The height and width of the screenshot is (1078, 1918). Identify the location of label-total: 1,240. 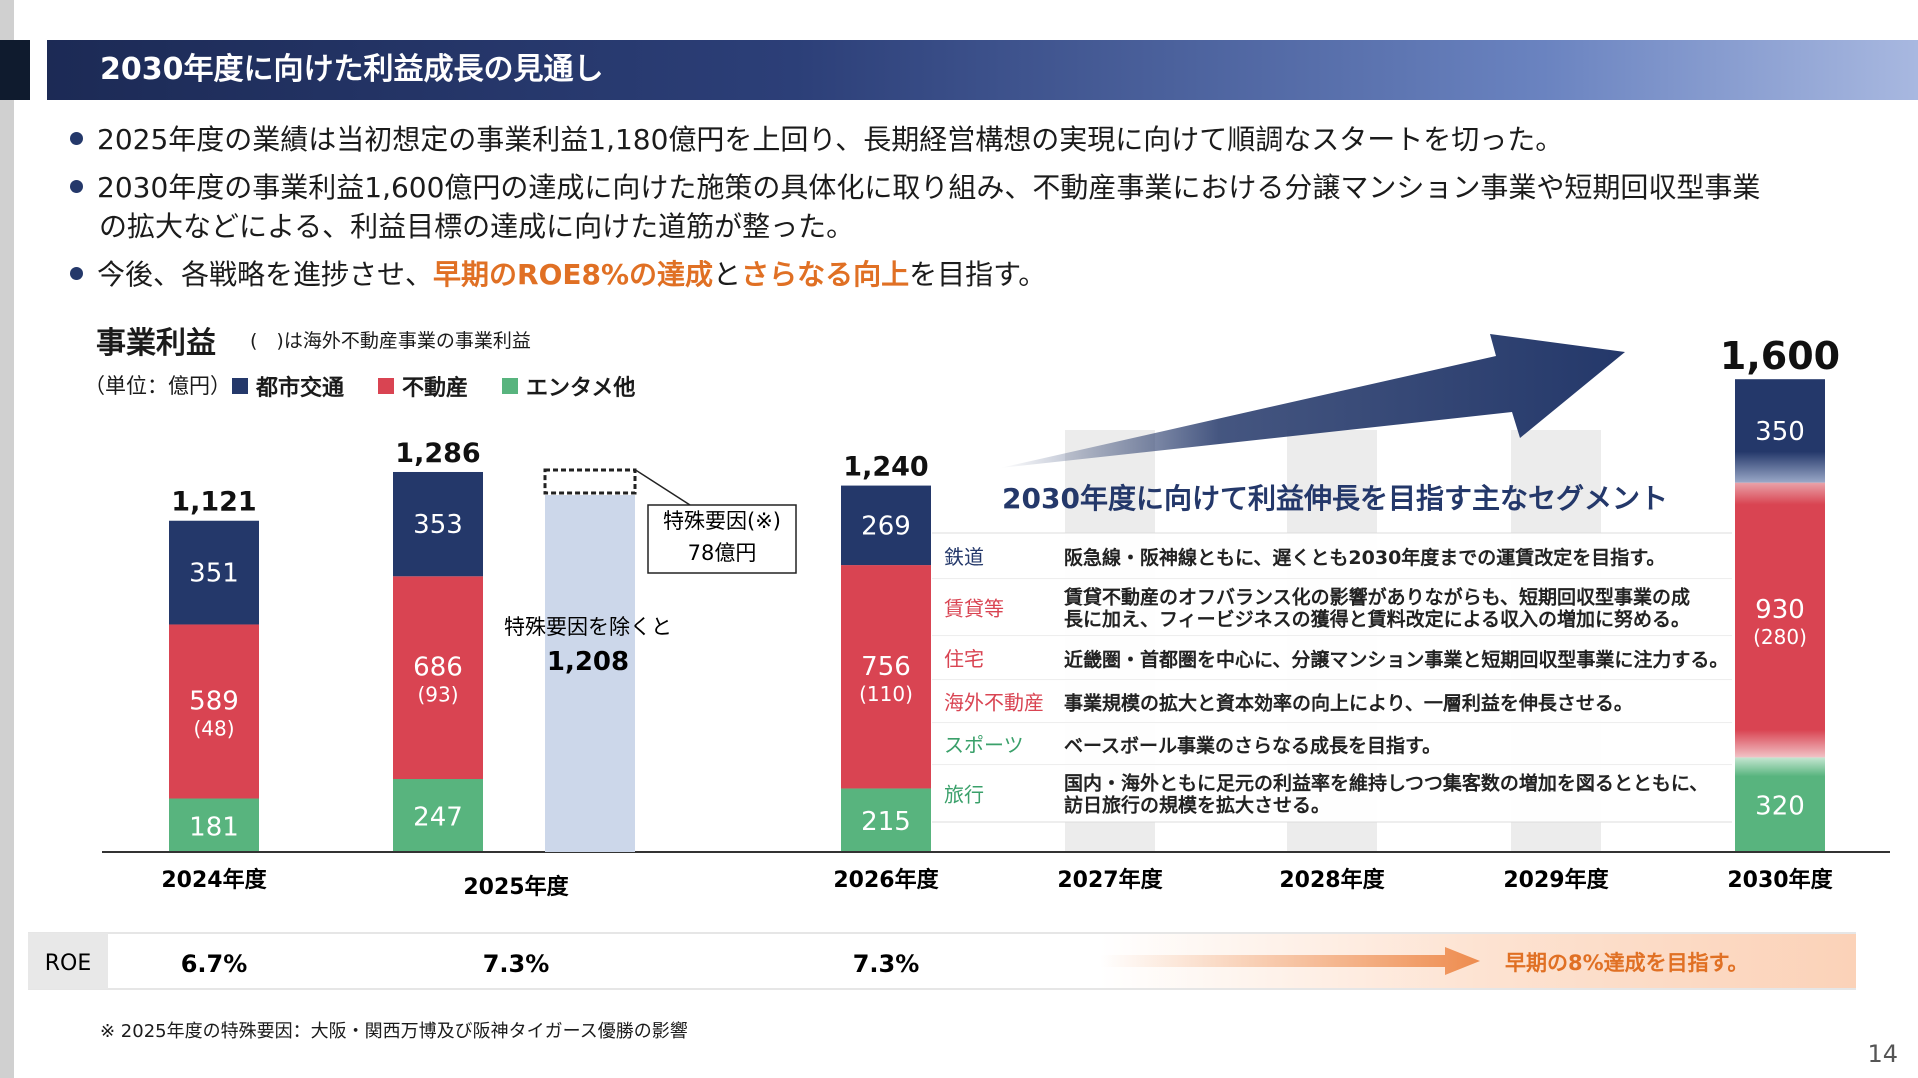
(885, 467).